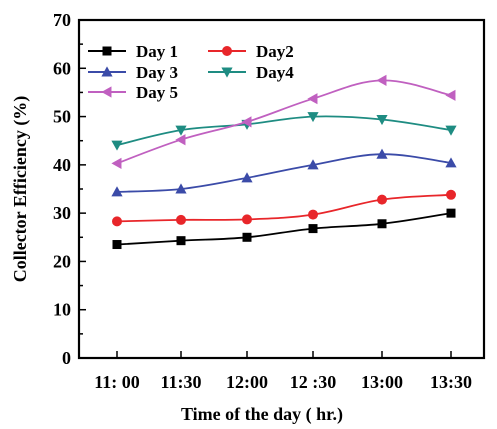  I want to click on legend-label: Day 3, so click(157, 72).